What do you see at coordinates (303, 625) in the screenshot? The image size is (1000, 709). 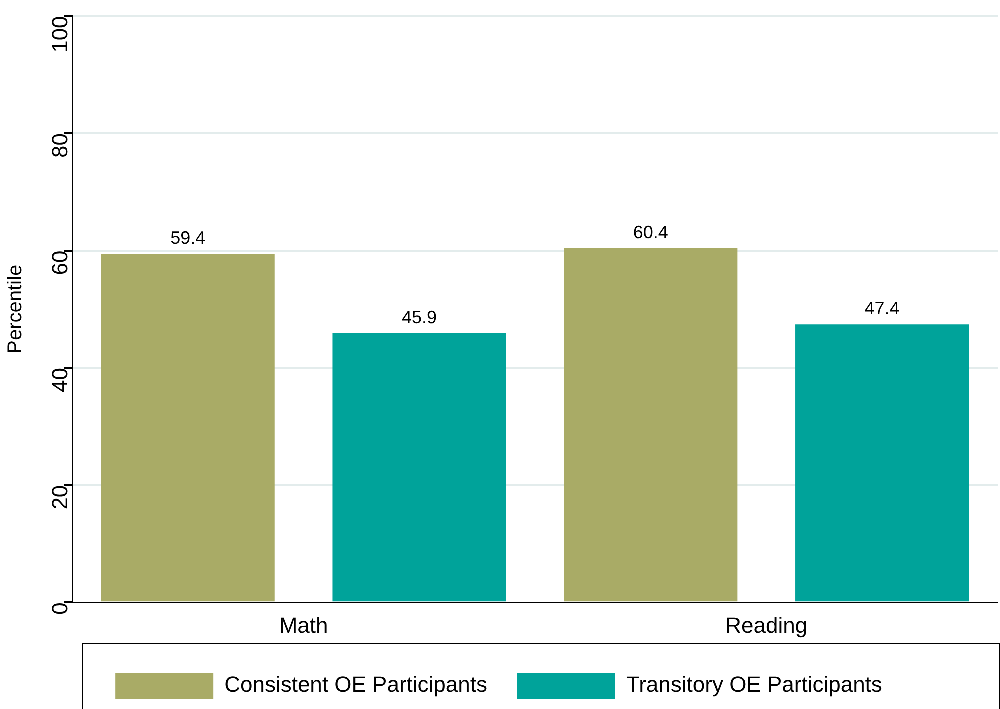 I see `x-tick-label: Math` at bounding box center [303, 625].